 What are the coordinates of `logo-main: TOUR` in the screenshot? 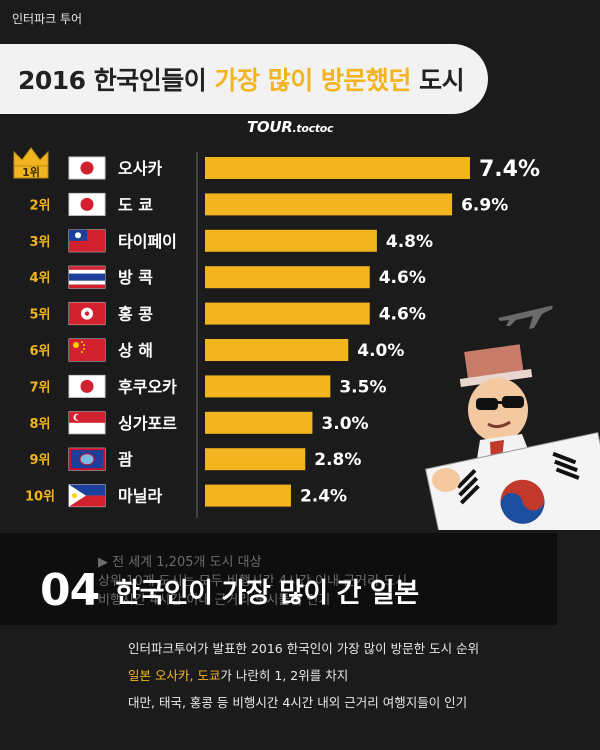 It's located at (270, 127).